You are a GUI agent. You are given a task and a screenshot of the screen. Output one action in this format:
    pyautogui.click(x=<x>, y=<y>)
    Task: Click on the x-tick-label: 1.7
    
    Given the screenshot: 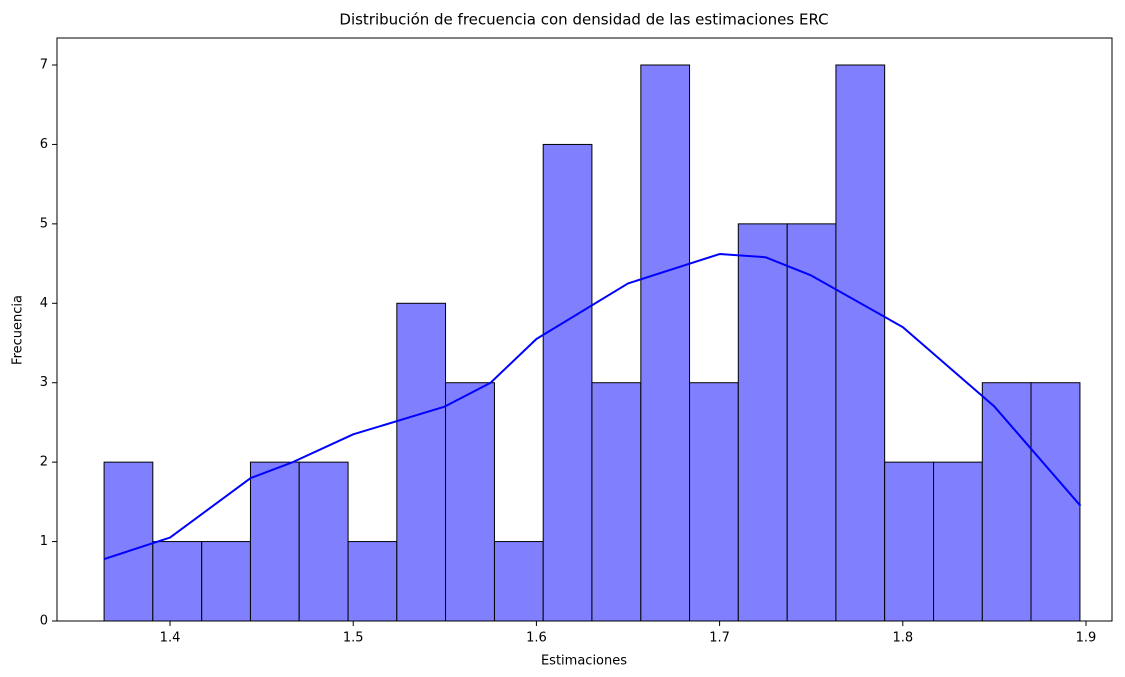 What is the action you would take?
    pyautogui.click(x=719, y=638)
    